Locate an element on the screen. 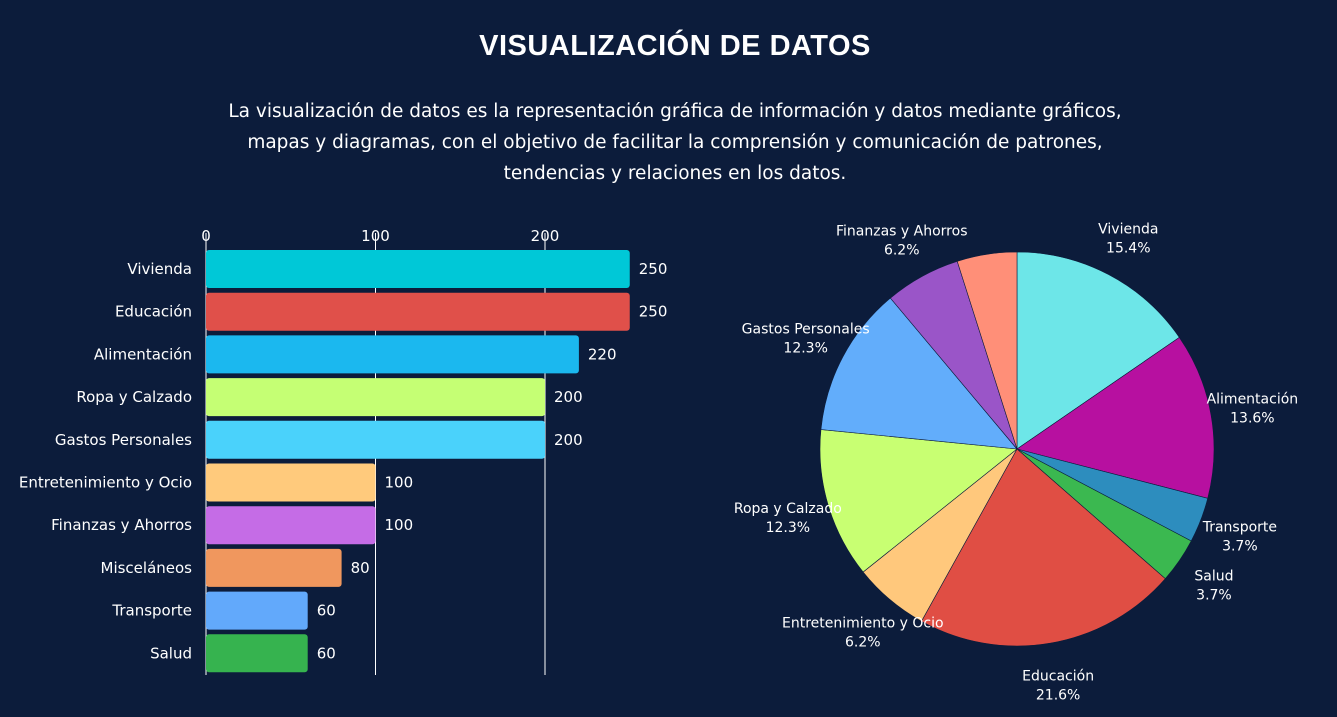 This screenshot has width=1337, height=717. bar-ropa-y-calzado is located at coordinates (375, 397).